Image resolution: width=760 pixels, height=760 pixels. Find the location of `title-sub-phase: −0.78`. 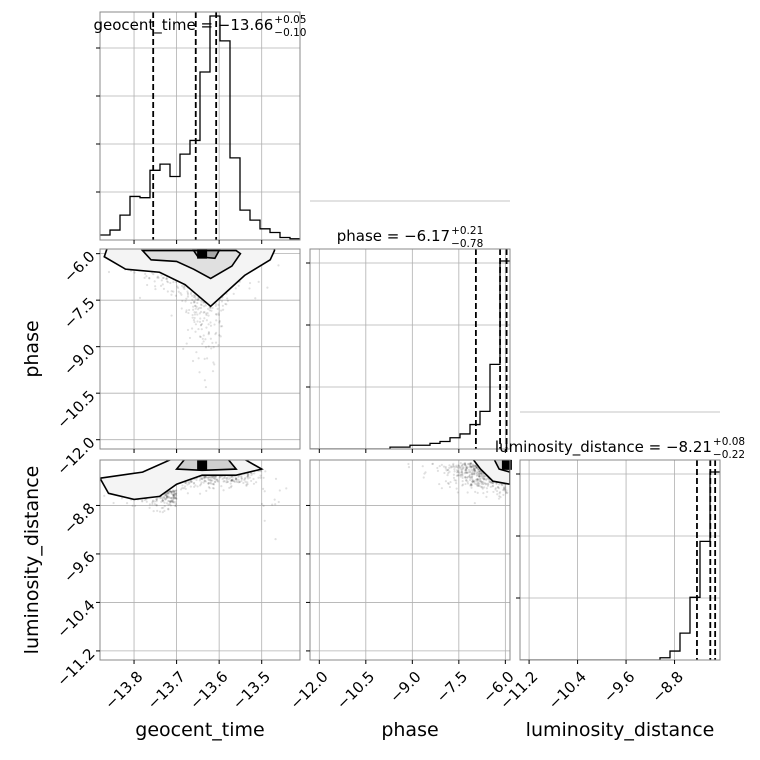

title-sub-phase: −0.78 is located at coordinates (467, 244).